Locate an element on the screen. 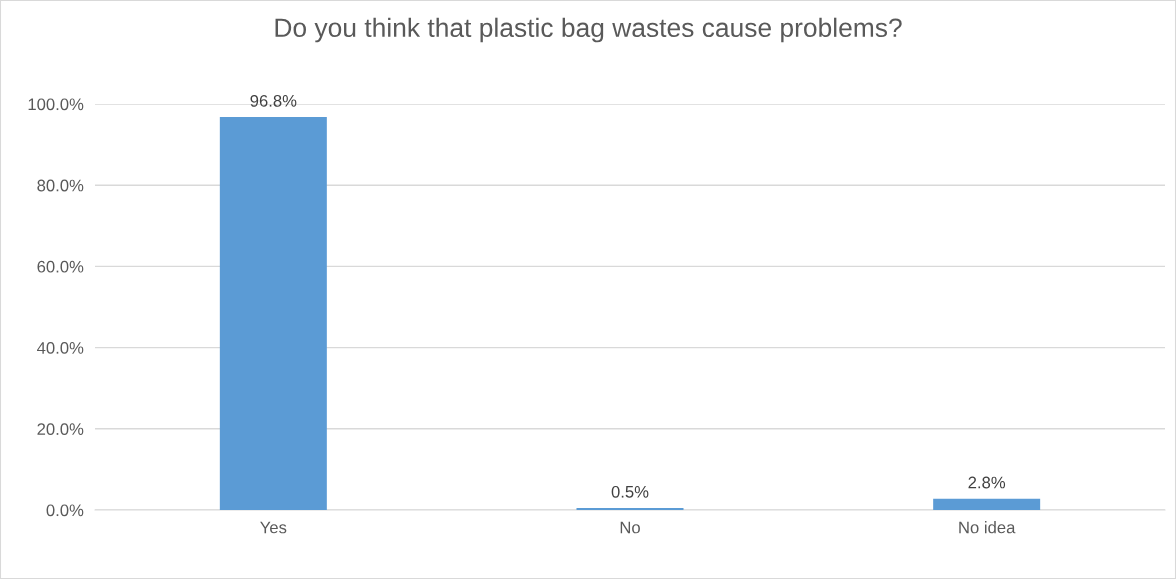  y-tick-label: 60.0% is located at coordinates (60, 266).